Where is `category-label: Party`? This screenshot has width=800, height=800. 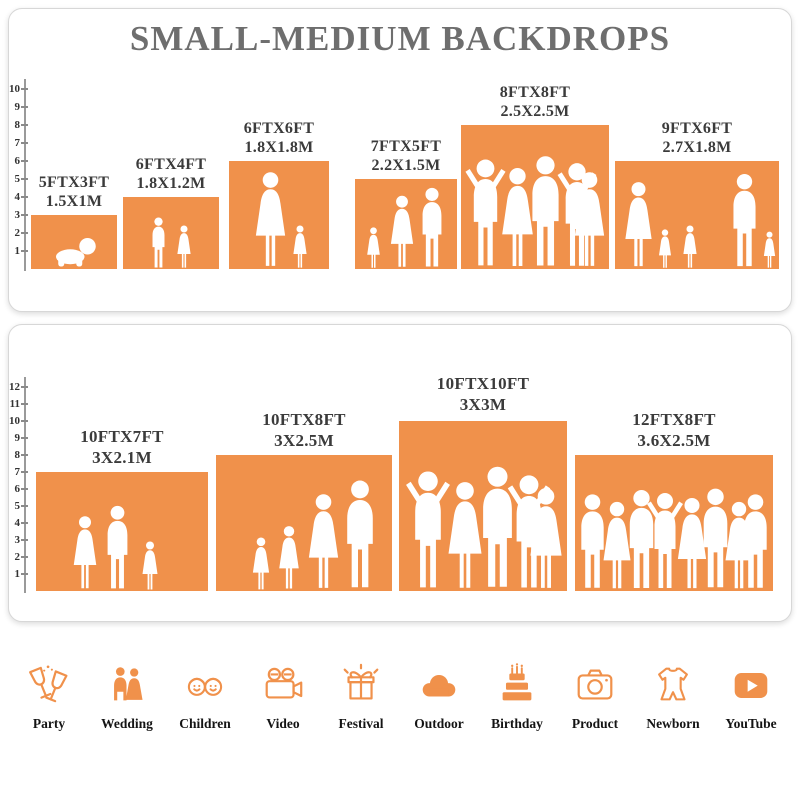 category-label: Party is located at coordinates (49, 723).